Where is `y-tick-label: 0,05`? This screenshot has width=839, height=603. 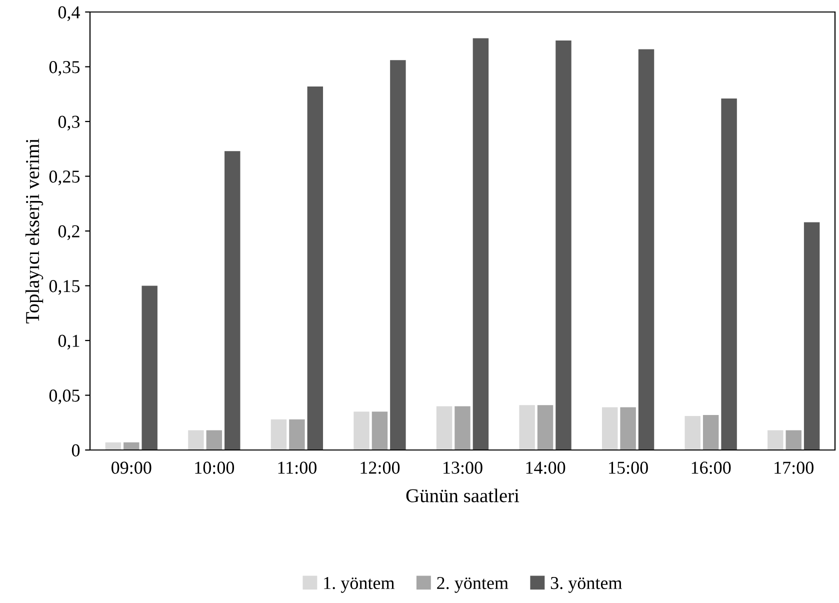 y-tick-label: 0,05 is located at coordinates (64, 397).